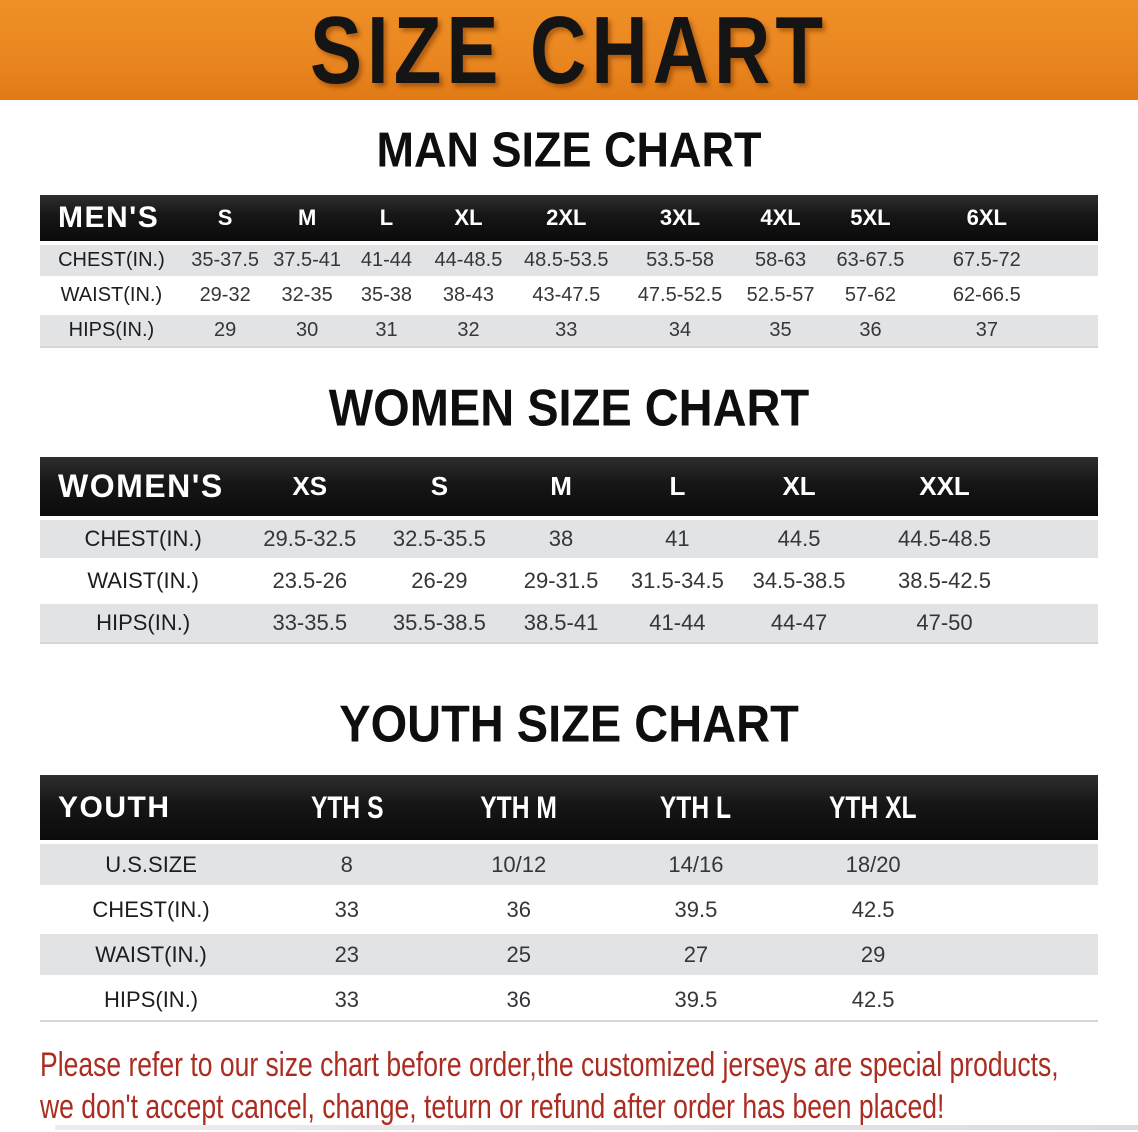 This screenshot has height=1132, width=1138. What do you see at coordinates (439, 538) in the screenshot?
I see `size-value: 32.5-35.5` at bounding box center [439, 538].